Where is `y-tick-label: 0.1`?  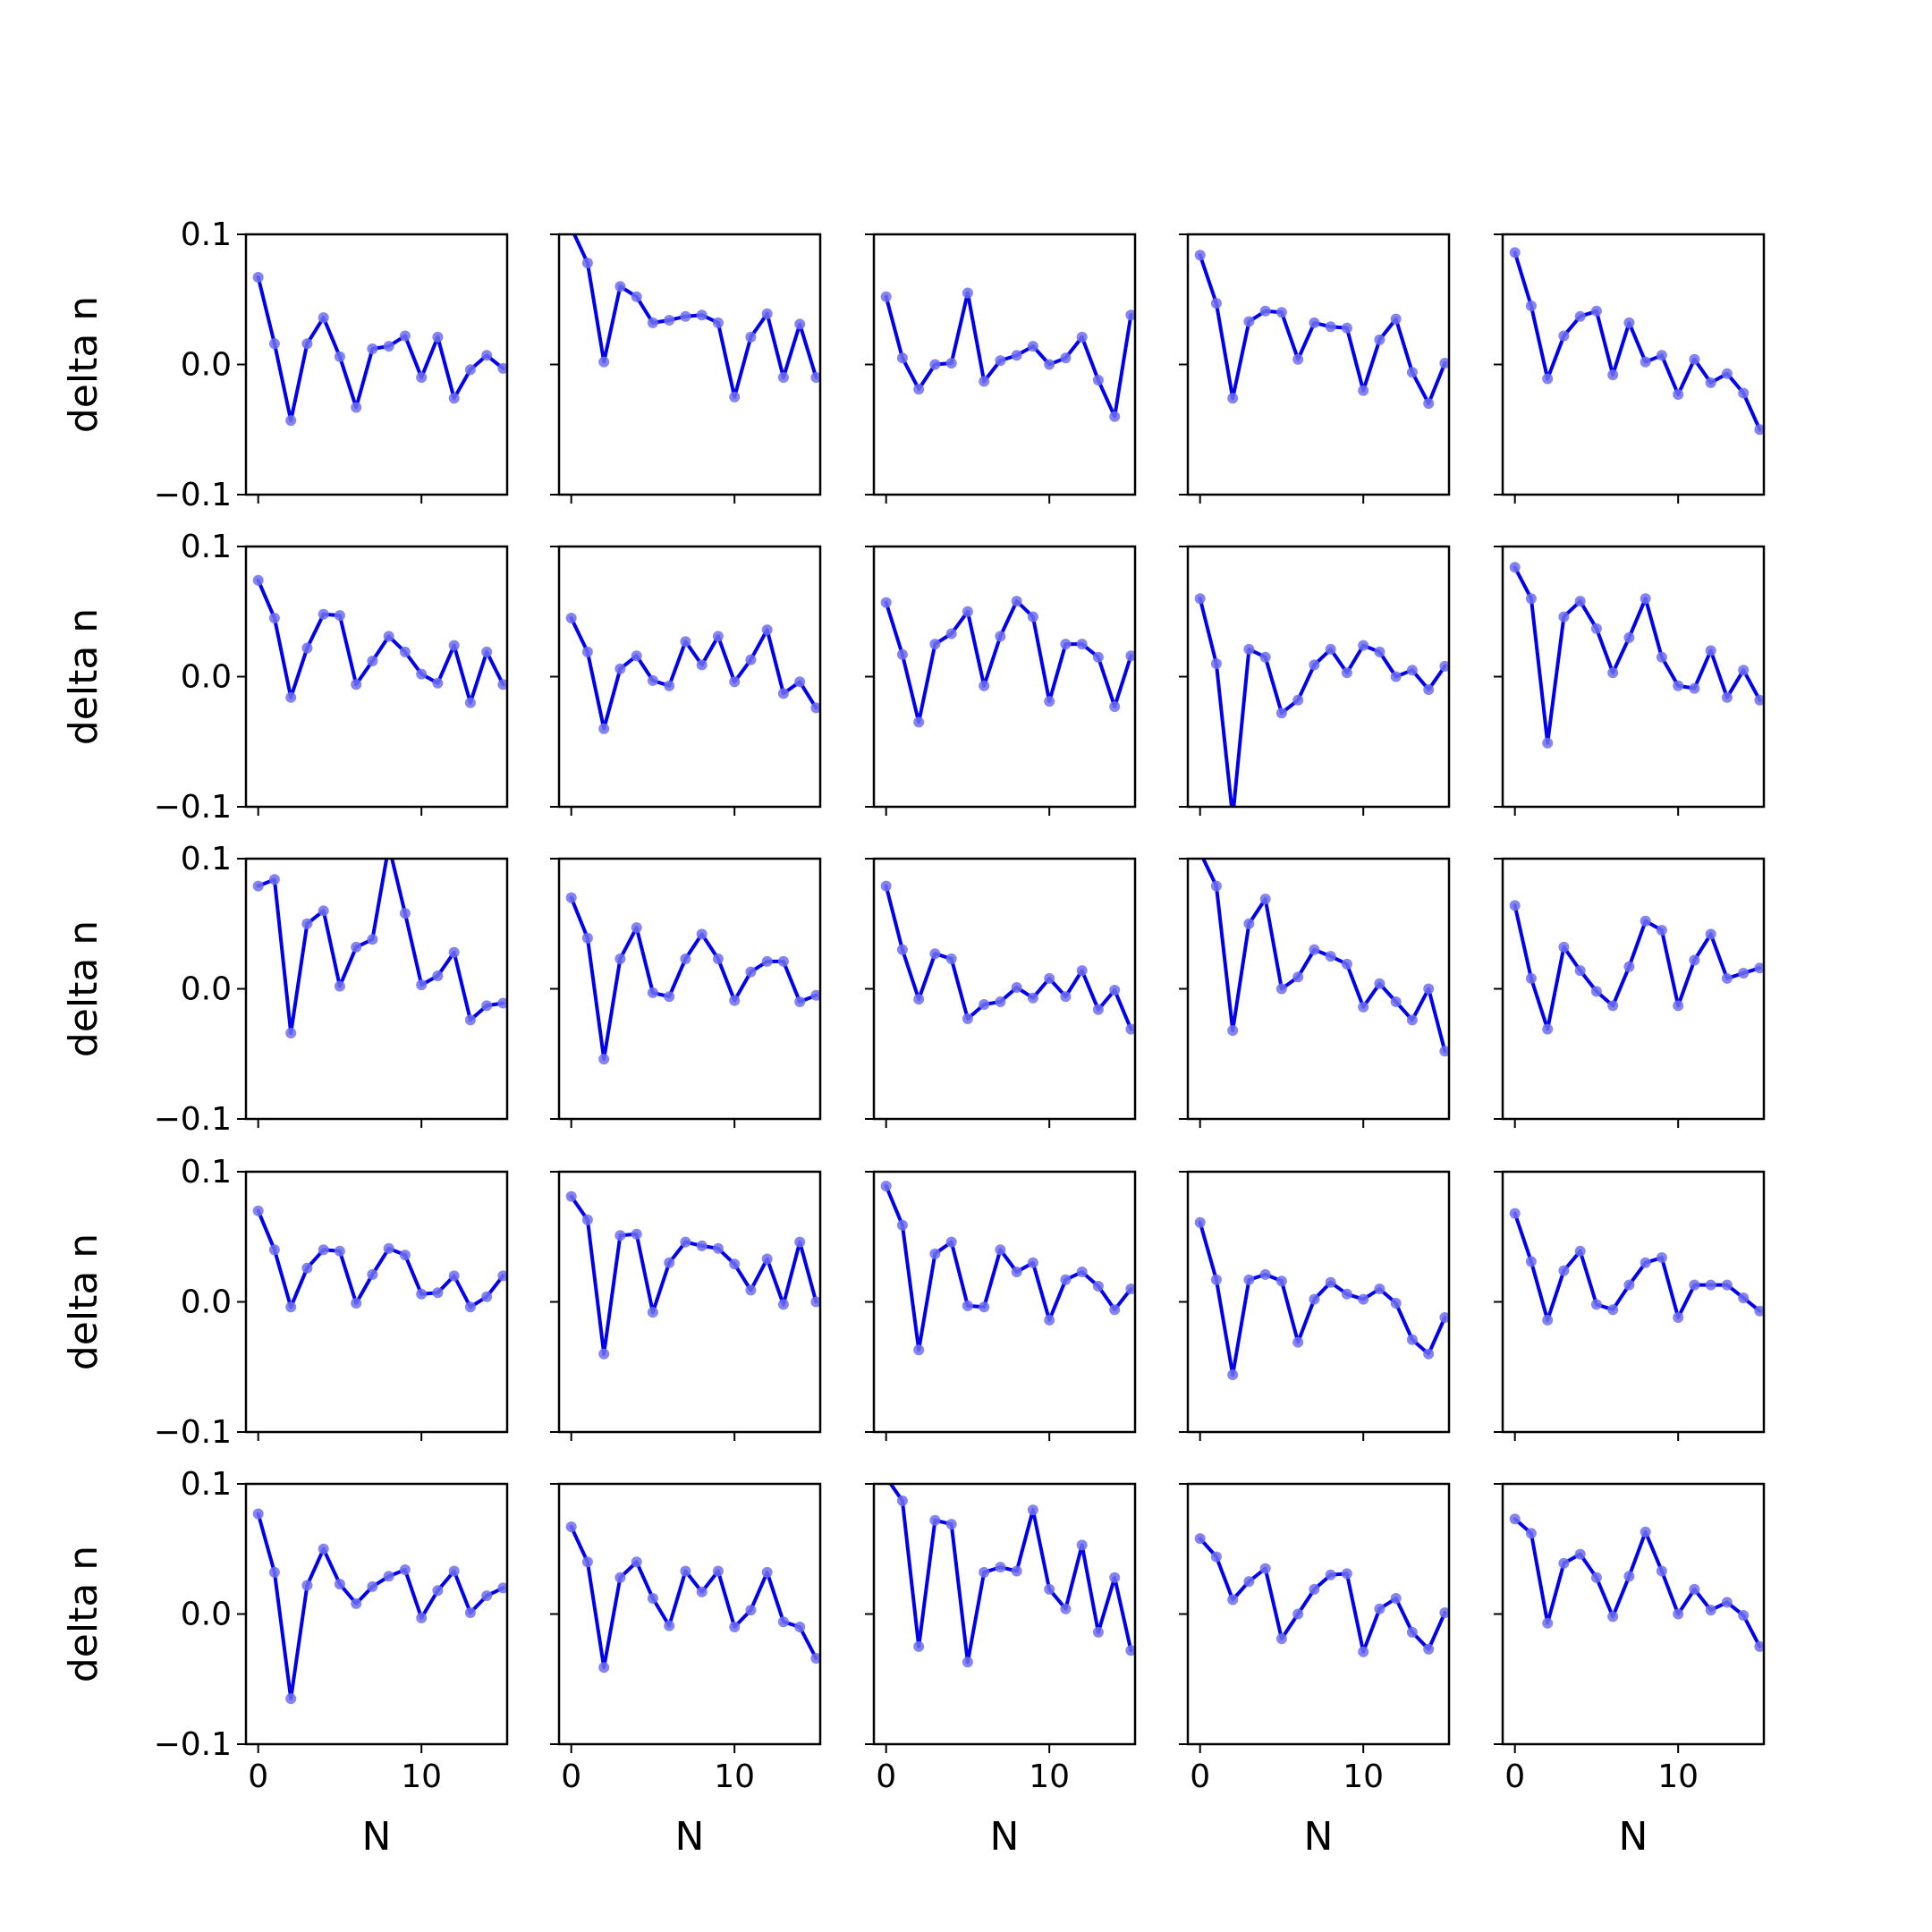
y-tick-label: 0.1 is located at coordinates (206, 859).